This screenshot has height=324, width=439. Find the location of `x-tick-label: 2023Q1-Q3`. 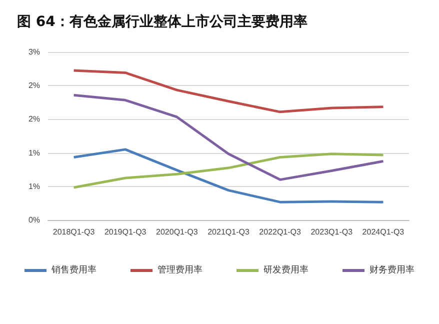

x-tick-label: 2023Q1-Q3 is located at coordinates (332, 232).